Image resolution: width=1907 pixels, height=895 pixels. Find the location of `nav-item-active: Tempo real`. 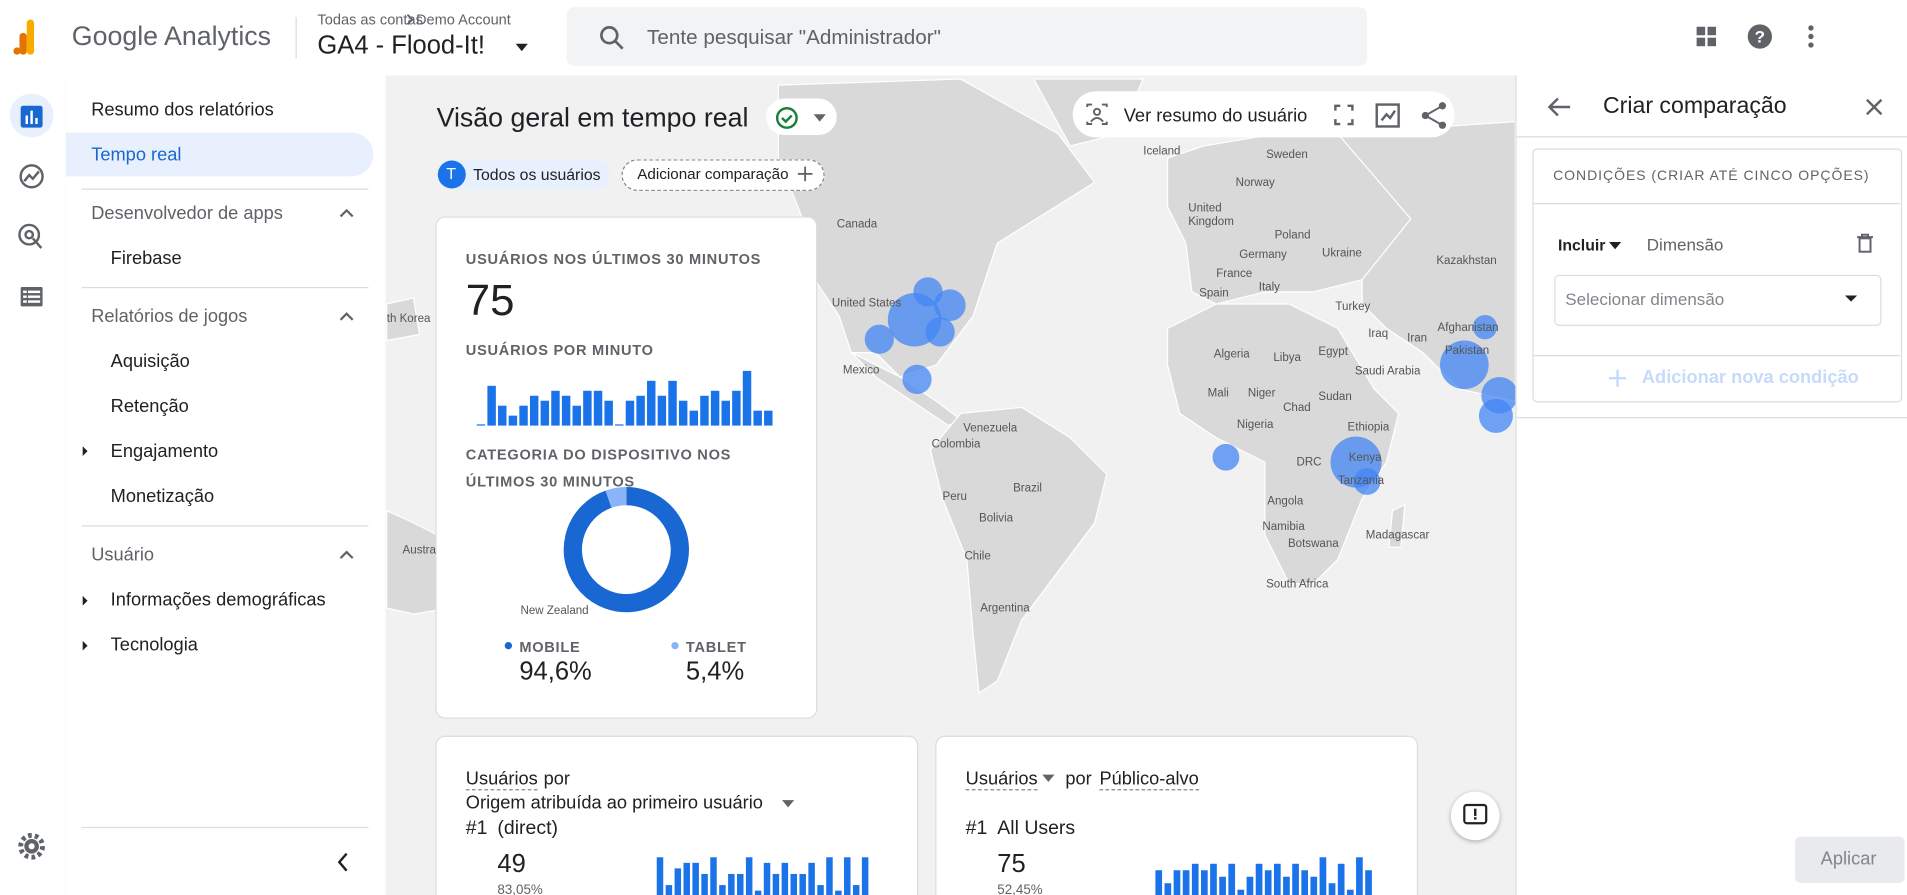

nav-item-active: Tempo real is located at coordinates (136, 155).